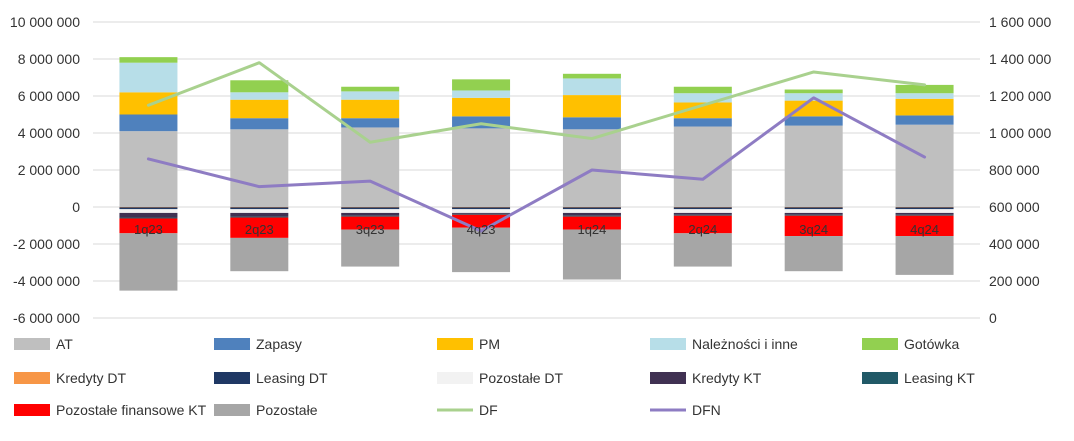 The width and height of the screenshot is (1074, 441). Describe the element at coordinates (1020, 96) in the screenshot. I see `y-right-tick-label: 1 200 000` at that location.